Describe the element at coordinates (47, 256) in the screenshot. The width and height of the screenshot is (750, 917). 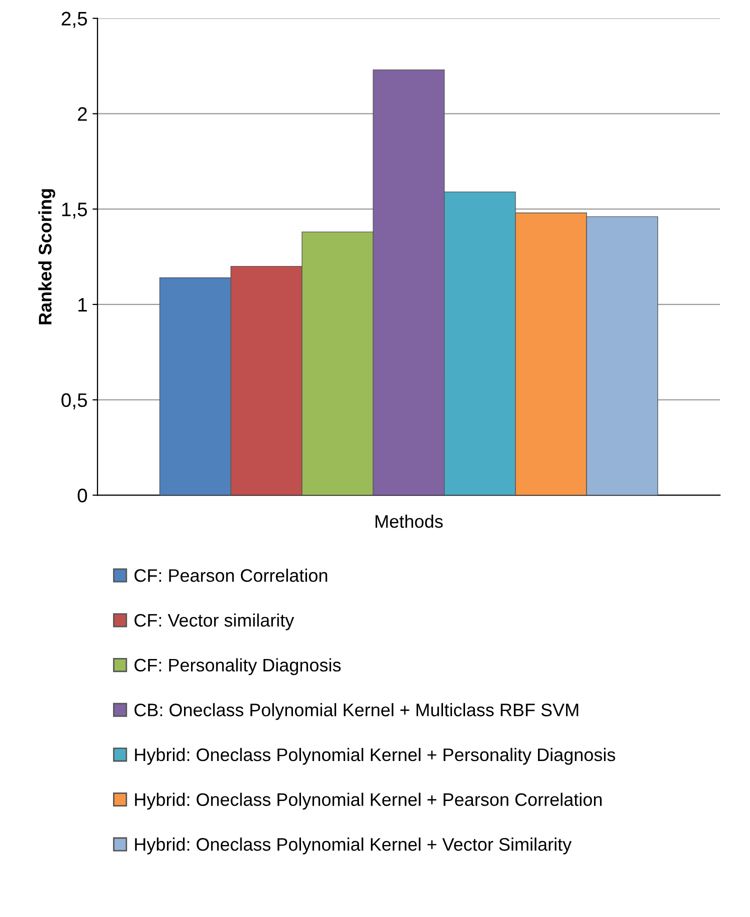
I see `y-axis-title: Ranked Scoring` at that location.